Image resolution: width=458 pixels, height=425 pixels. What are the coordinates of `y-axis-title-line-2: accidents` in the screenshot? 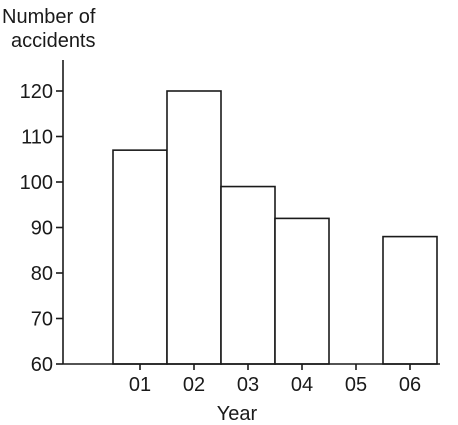 It's located at (53, 41).